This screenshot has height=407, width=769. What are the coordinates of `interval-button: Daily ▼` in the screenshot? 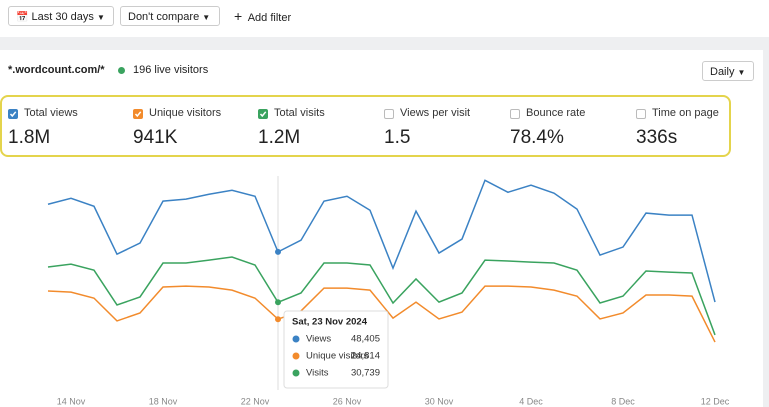 It's located at (728, 71).